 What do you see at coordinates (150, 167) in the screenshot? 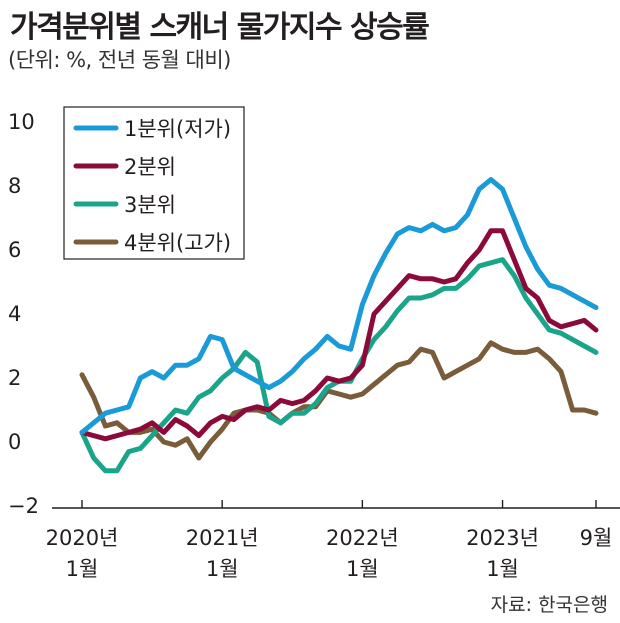
I see `legend-label: 2분위` at bounding box center [150, 167].